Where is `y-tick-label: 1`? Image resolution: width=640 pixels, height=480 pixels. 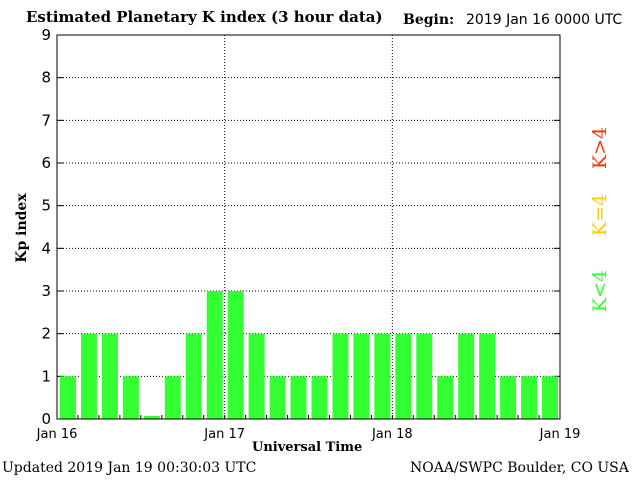
y-tick-label: 1 is located at coordinates (46, 376).